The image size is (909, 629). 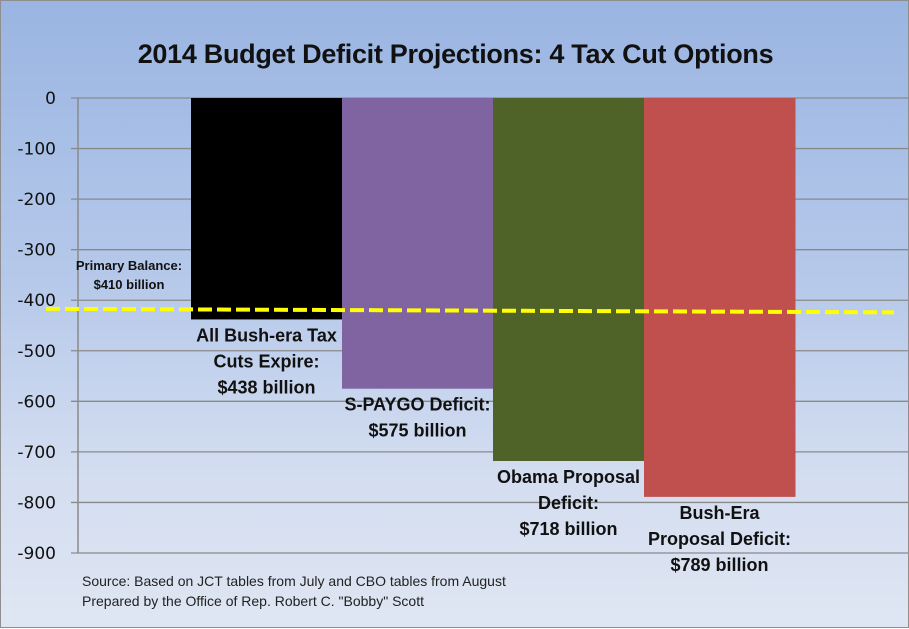 I want to click on data-label: Cuts Expire:, so click(x=266, y=361).